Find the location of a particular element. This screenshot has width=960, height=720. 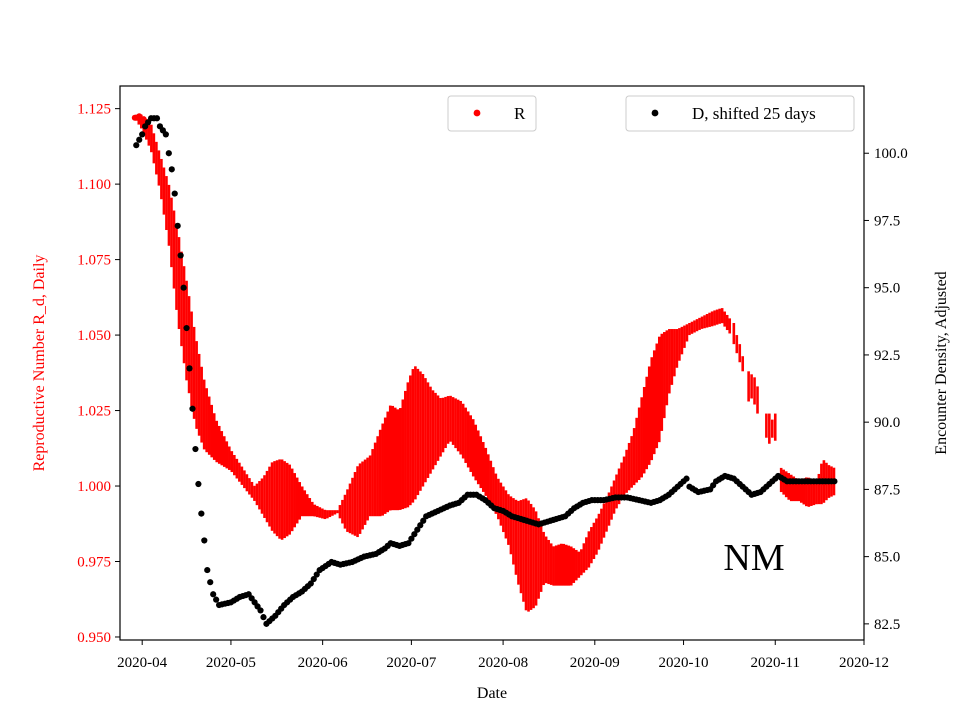

x-axis-title: Date is located at coordinates (492, 693).